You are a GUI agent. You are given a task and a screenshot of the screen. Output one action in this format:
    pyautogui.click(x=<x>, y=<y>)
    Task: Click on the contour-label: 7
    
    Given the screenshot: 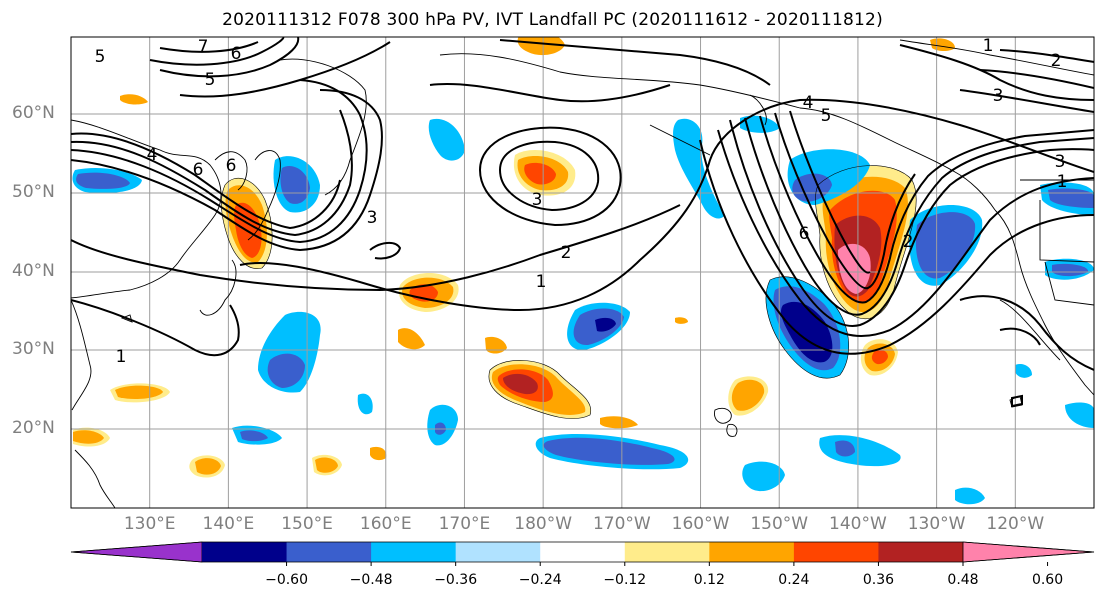 What is the action you would take?
    pyautogui.click(x=203, y=47)
    